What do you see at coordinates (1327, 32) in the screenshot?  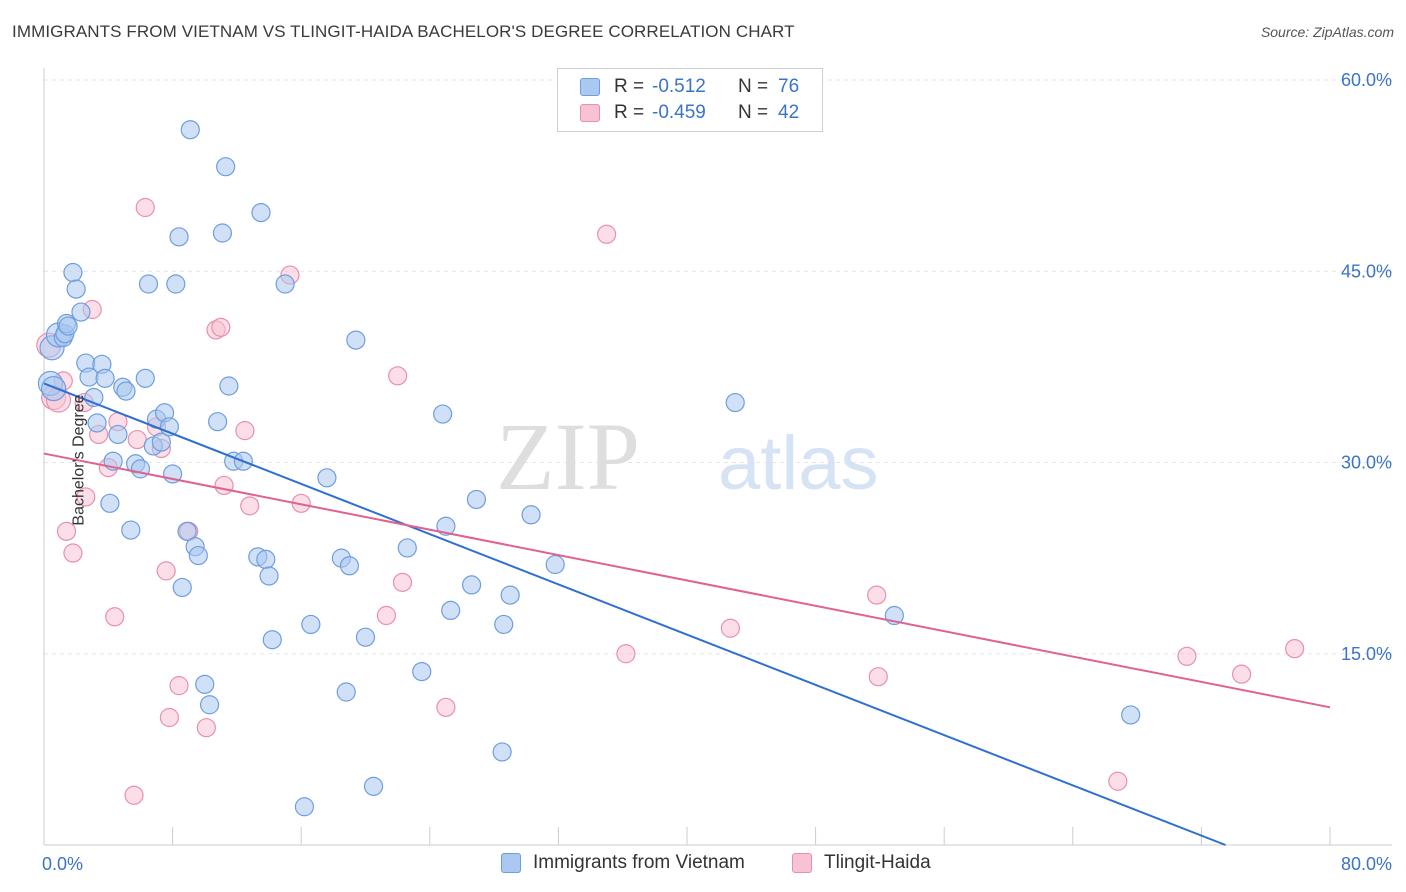 I see `source-label: Source: ZipAtlas.com` at bounding box center [1327, 32].